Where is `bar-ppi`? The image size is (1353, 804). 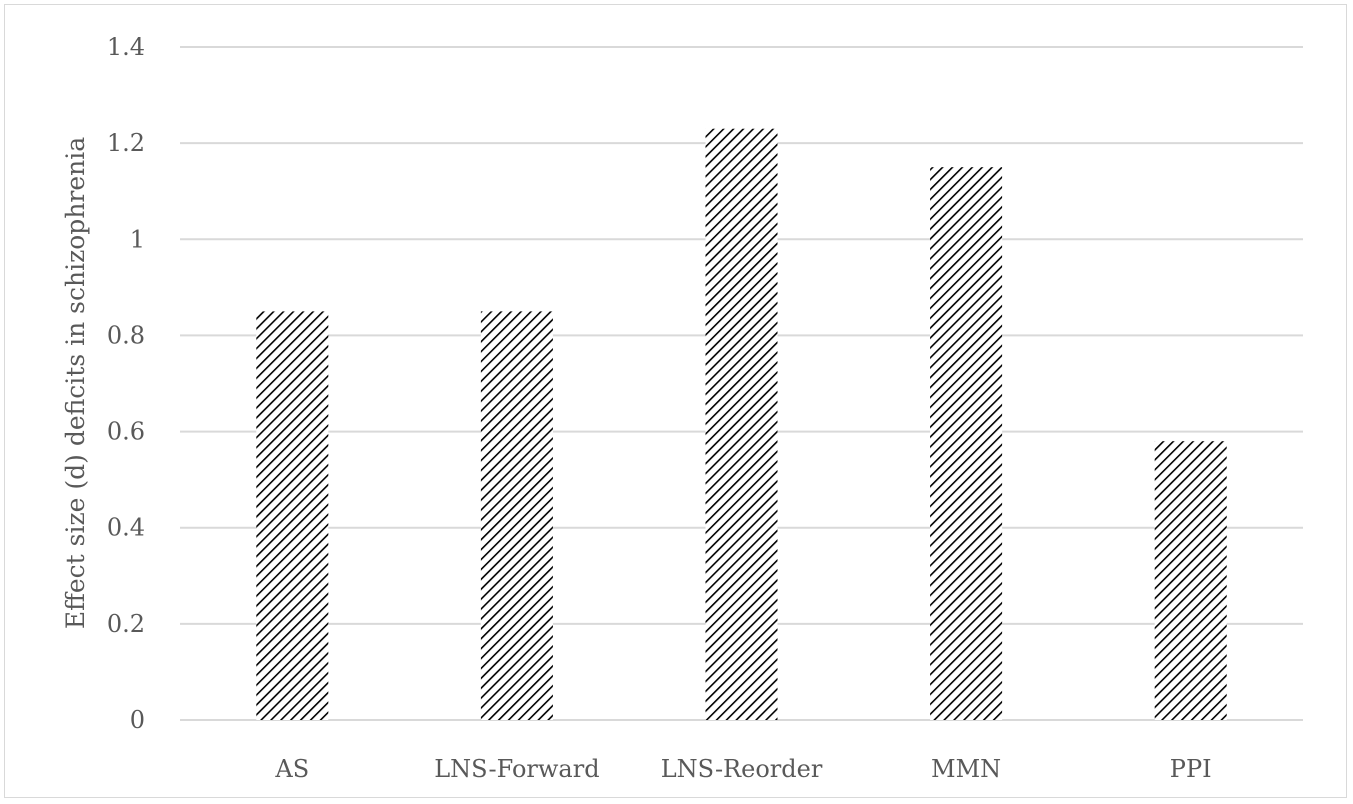
bar-ppi is located at coordinates (1190, 580).